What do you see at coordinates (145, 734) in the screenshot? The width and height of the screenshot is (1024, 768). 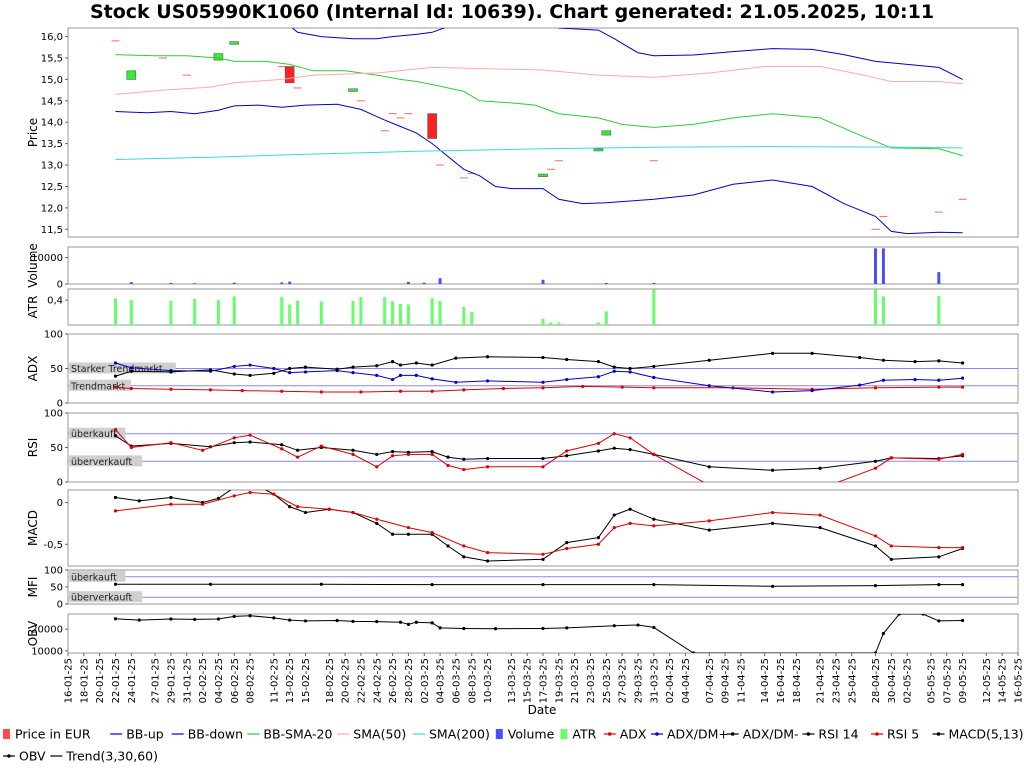 I see `bb-up-legend-label: BB-up` at bounding box center [145, 734].